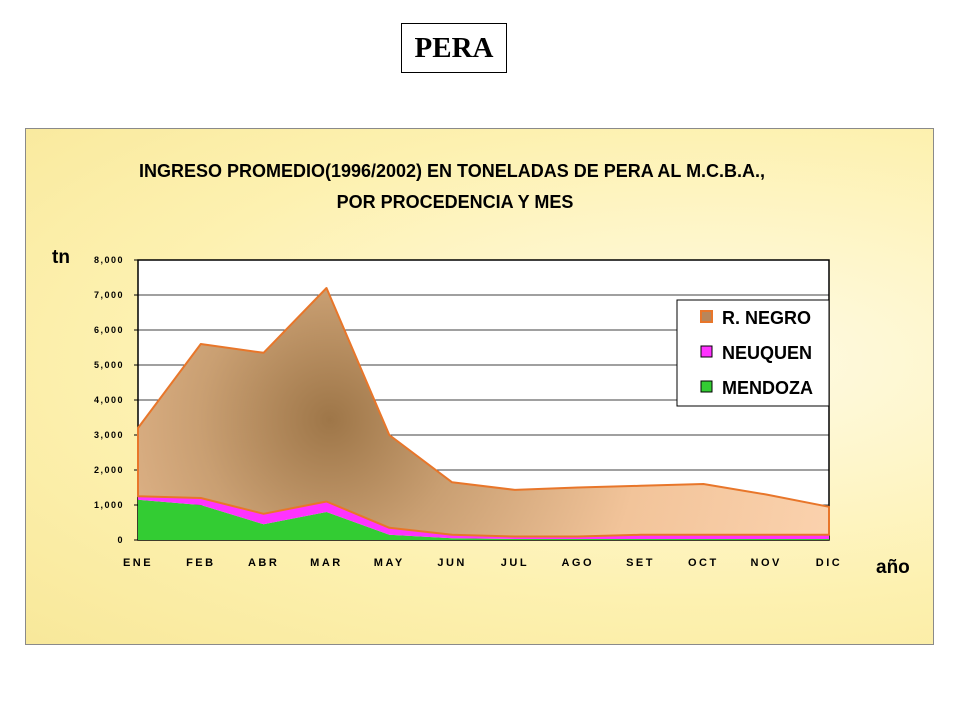 Image resolution: width=960 pixels, height=720 pixels. What do you see at coordinates (109, 295) in the screenshot?
I see `y-tick-label: 7,000` at bounding box center [109, 295].